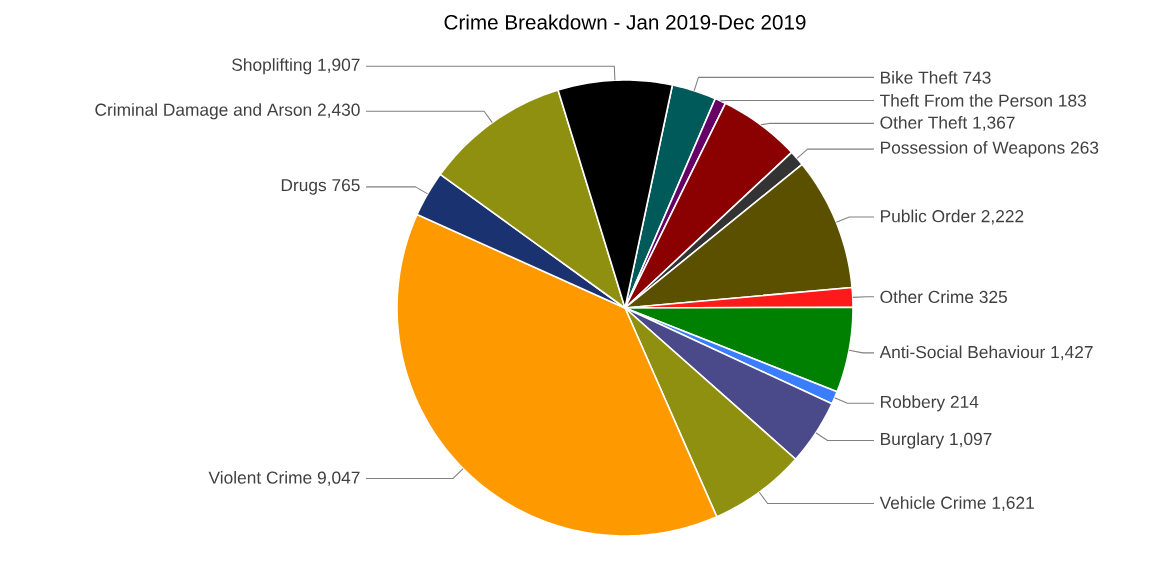  I want to click on data-label: 2,430, so click(338, 110).